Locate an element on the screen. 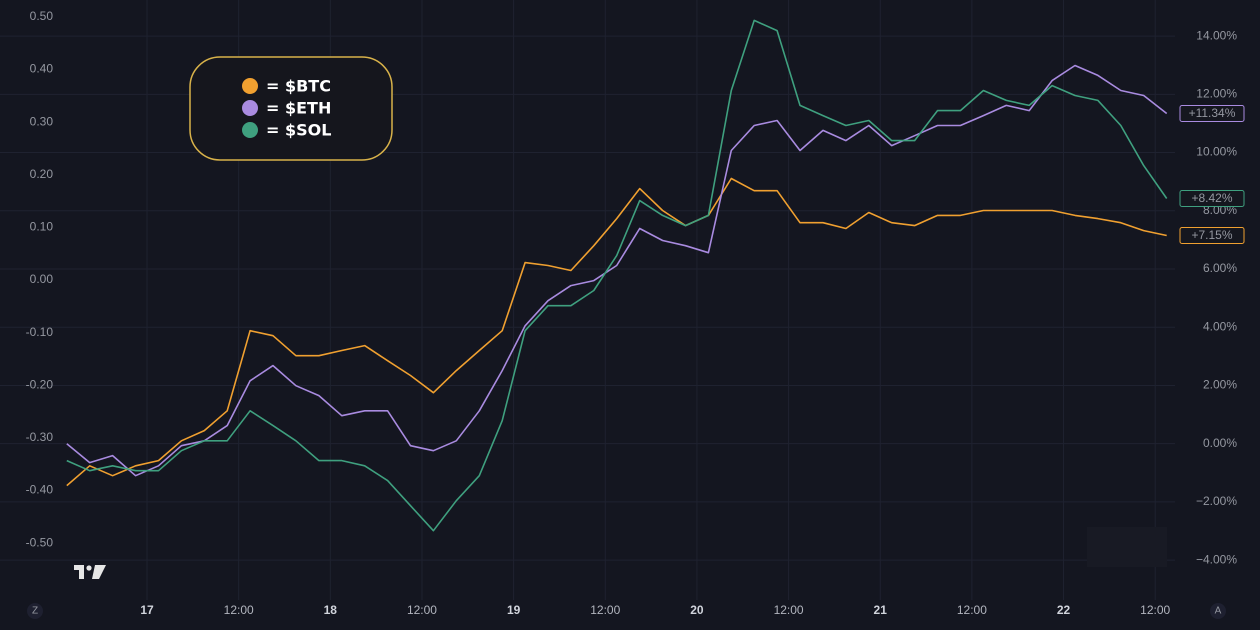 The width and height of the screenshot is (1260, 630). y-tick-label: 0.20 is located at coordinates (42, 174).